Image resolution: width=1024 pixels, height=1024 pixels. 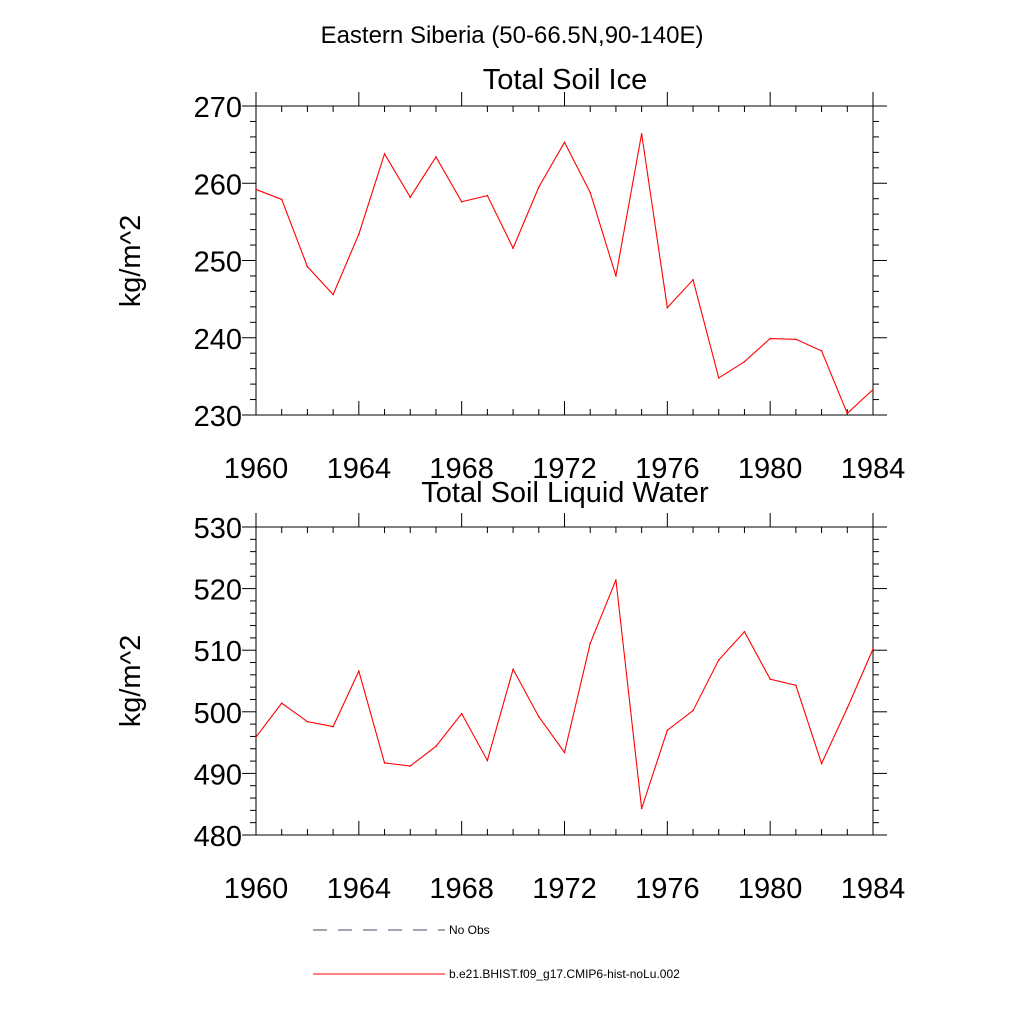 I want to click on chart-title: Total Soil Liquid Water, so click(x=565, y=493).